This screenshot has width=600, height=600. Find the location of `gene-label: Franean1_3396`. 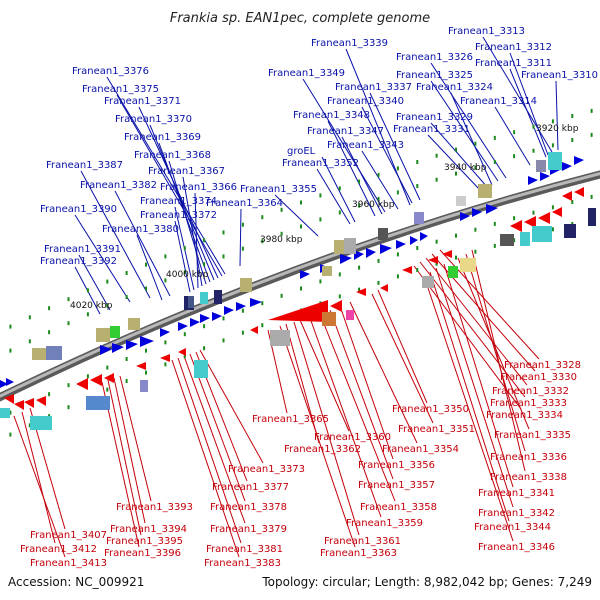

gene-label: Franean1_3396 is located at coordinates (142, 553).